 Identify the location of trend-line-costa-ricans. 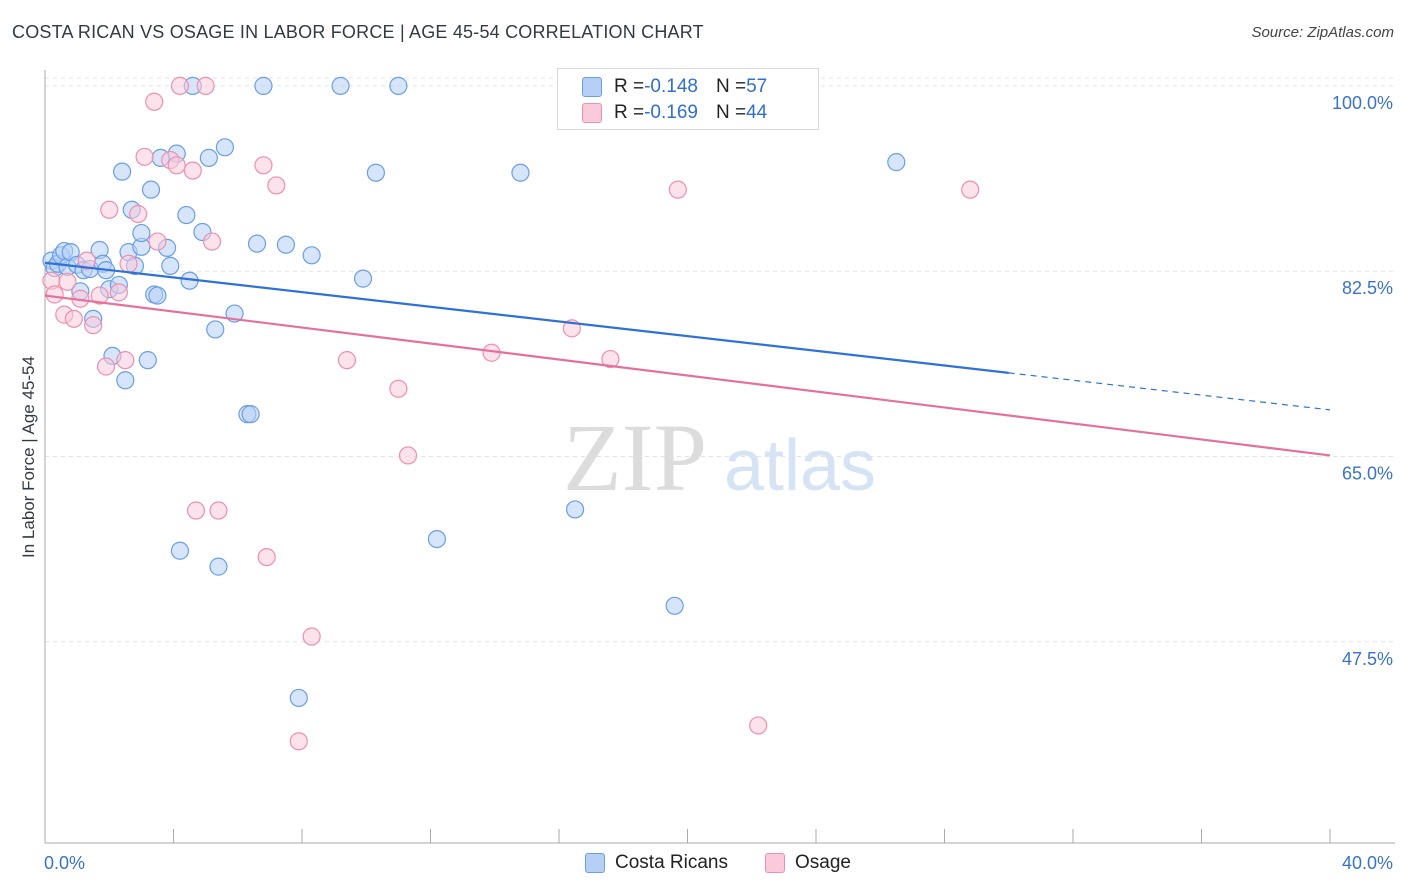
(526, 317).